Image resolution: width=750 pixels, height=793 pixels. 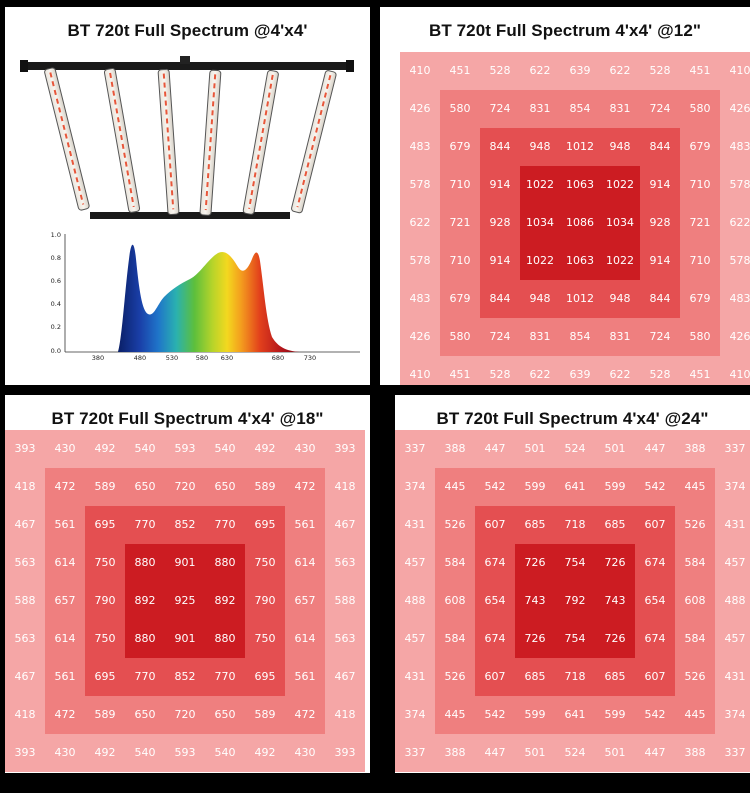 I want to click on ppfd-value: 488, so click(x=735, y=600).